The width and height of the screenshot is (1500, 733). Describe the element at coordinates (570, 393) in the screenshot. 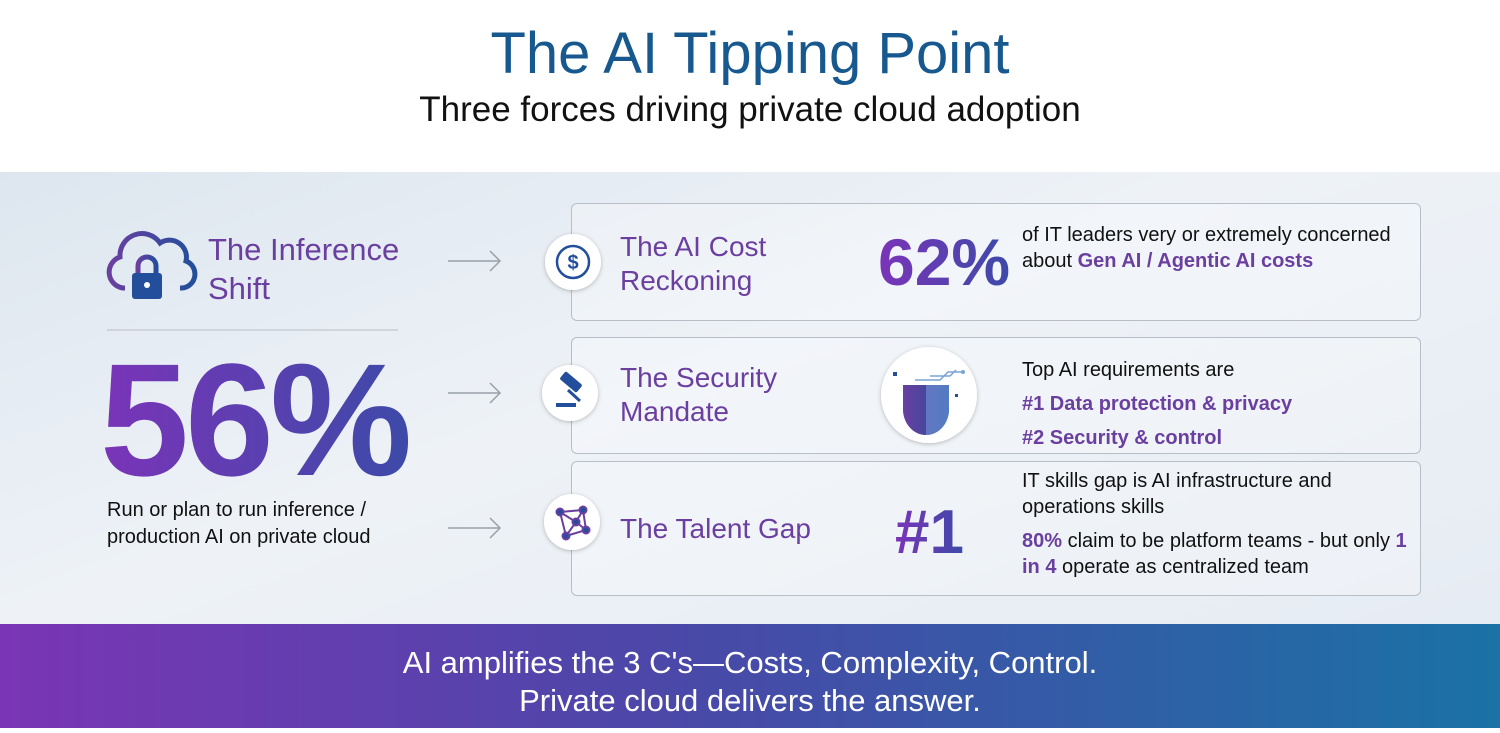

I see `gavel-icon` at that location.